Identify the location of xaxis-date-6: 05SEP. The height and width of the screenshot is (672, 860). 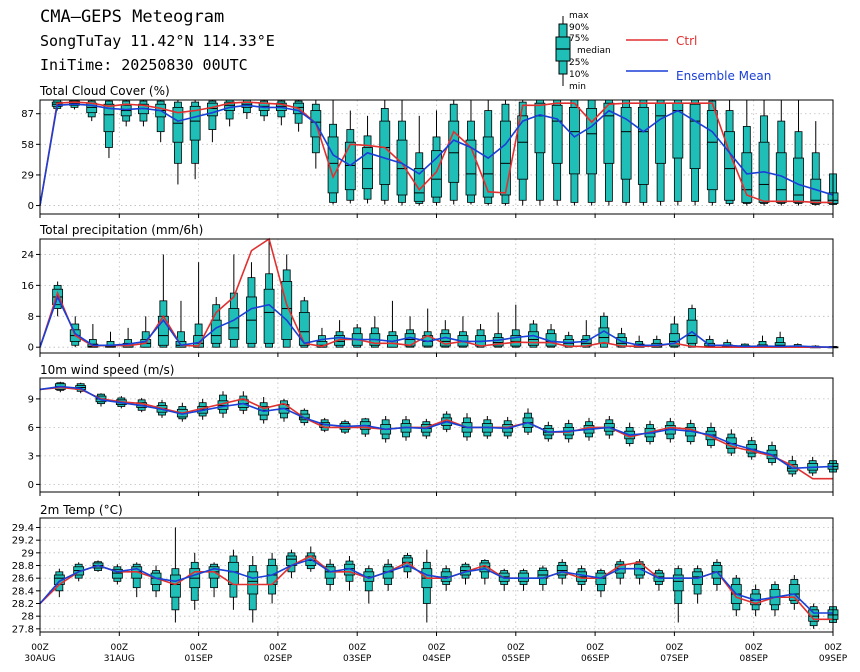
(516, 659).